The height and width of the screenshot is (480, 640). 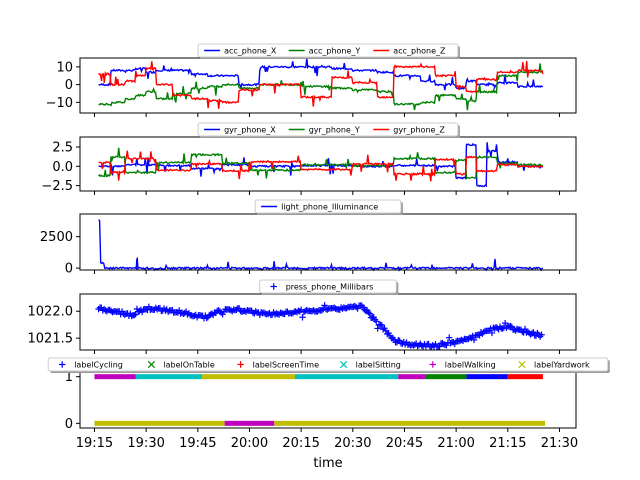 What do you see at coordinates (419, 51) in the screenshot?
I see `legend-label-acc_phone_Z: acc_phone_Z` at bounding box center [419, 51].